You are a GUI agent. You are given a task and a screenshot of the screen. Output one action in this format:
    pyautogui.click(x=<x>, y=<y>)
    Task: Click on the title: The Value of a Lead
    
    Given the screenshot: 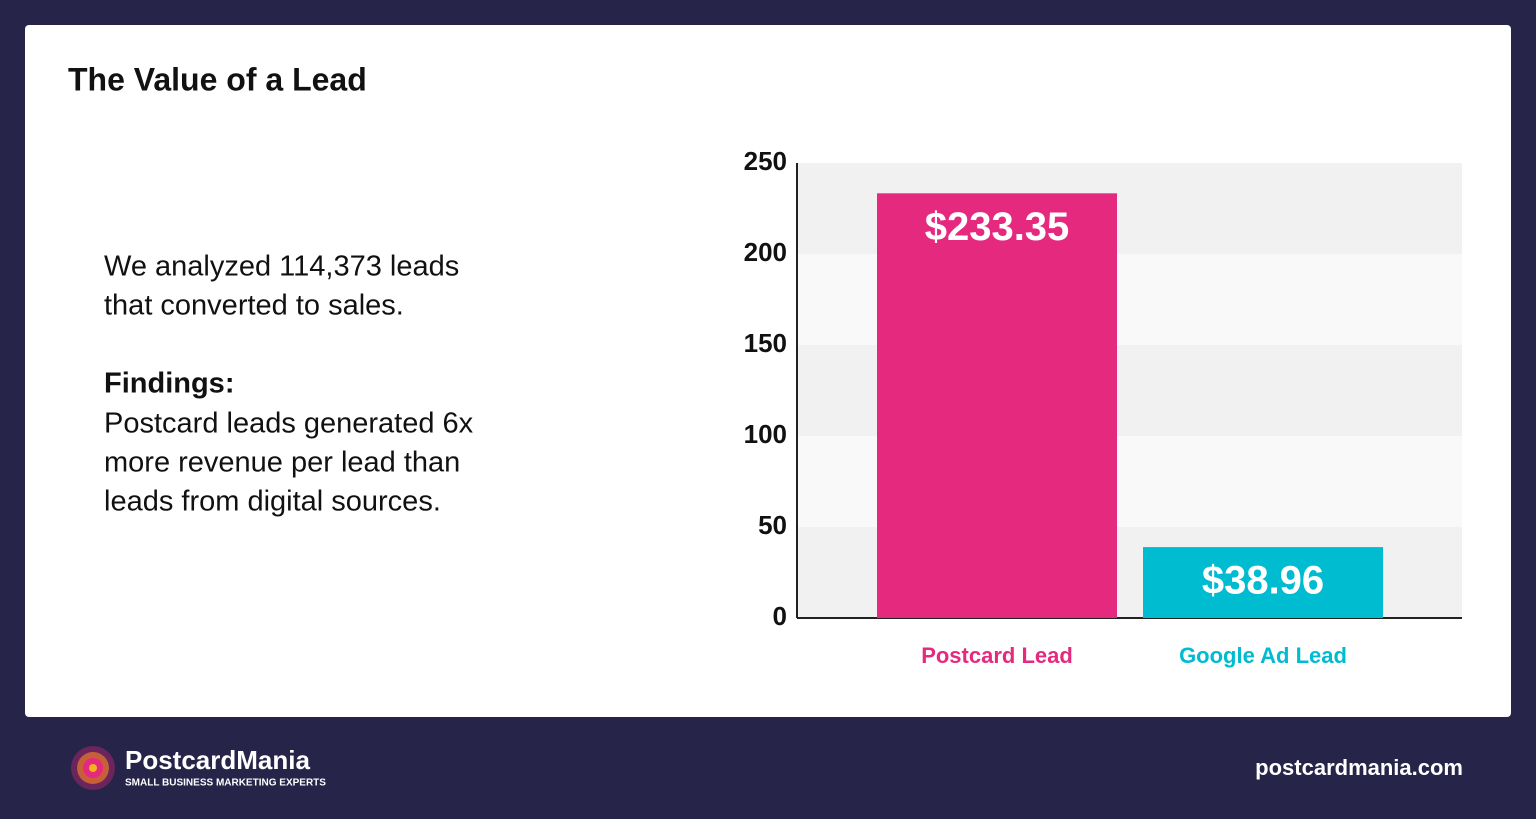 What is the action you would take?
    pyautogui.click(x=217, y=79)
    